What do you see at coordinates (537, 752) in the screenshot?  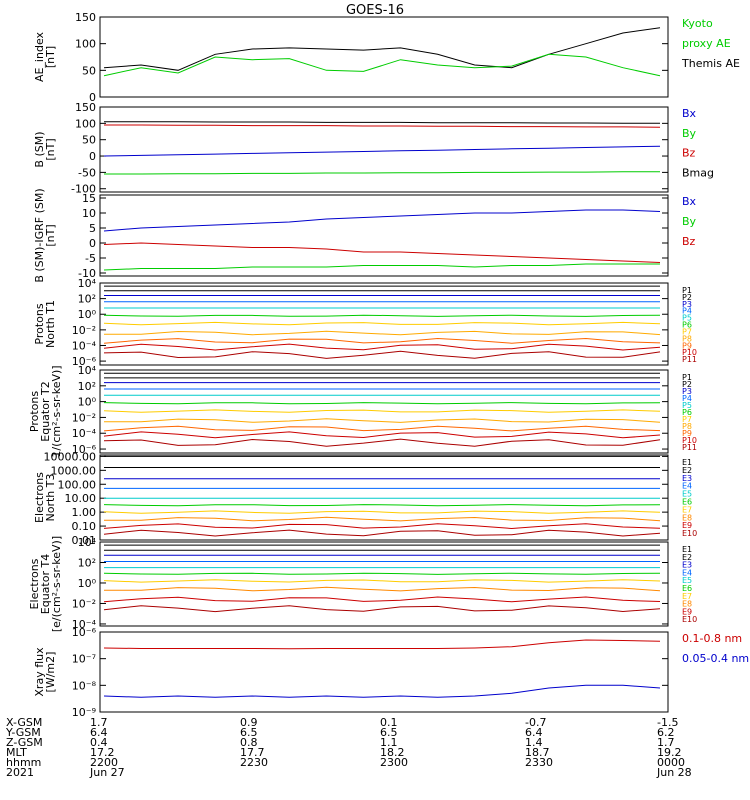 I see `footer-value: 18.7` at bounding box center [537, 752].